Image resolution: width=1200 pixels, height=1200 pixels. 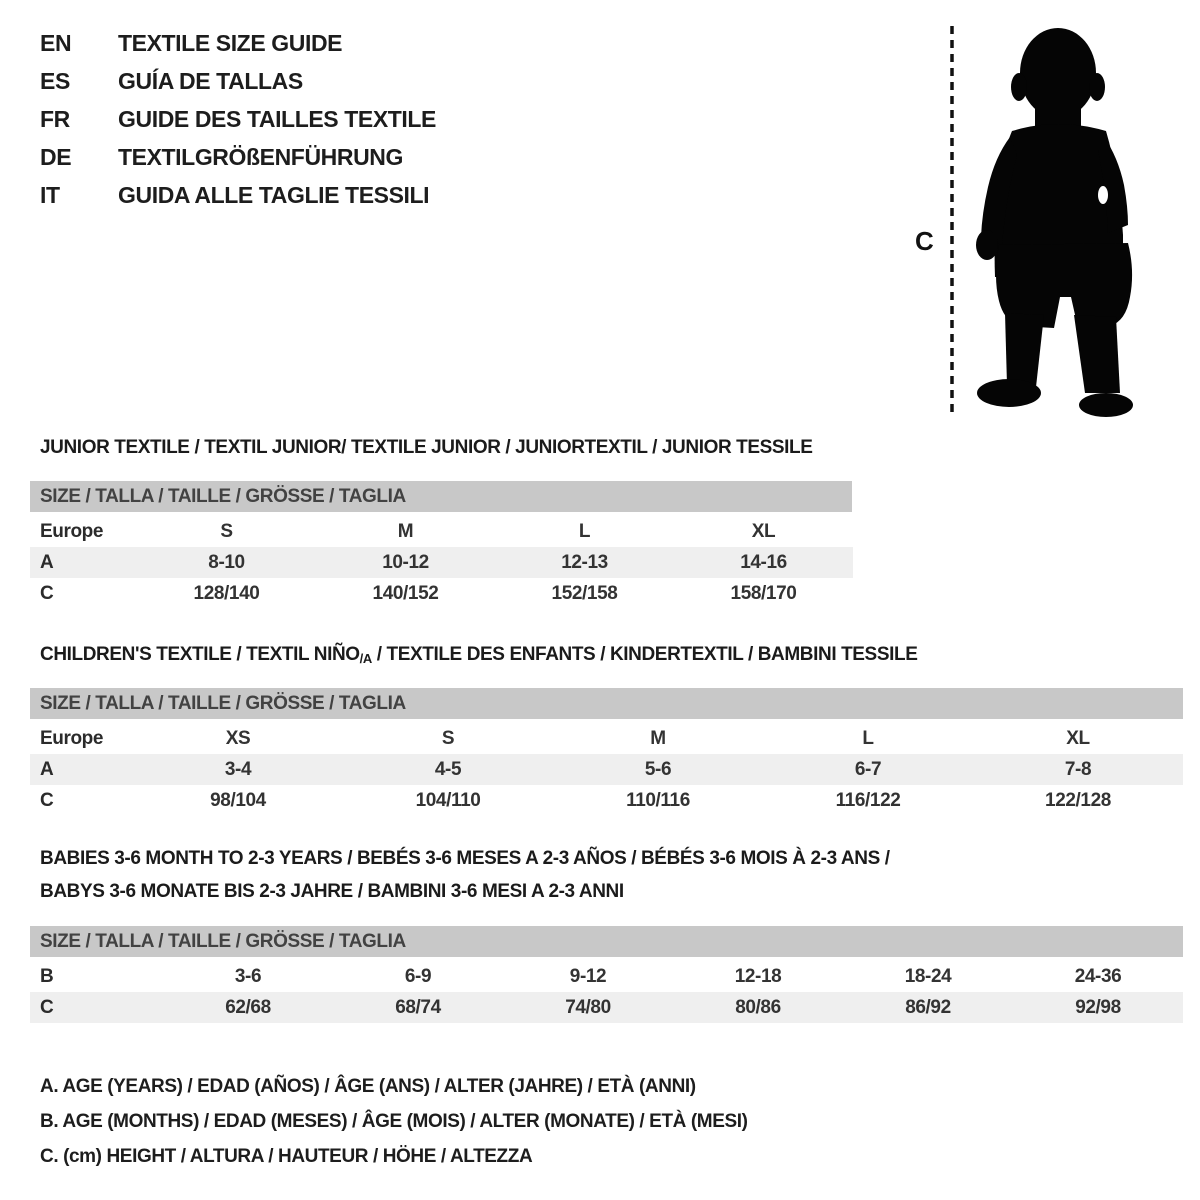 I want to click on language-code: FR, so click(x=55, y=119).